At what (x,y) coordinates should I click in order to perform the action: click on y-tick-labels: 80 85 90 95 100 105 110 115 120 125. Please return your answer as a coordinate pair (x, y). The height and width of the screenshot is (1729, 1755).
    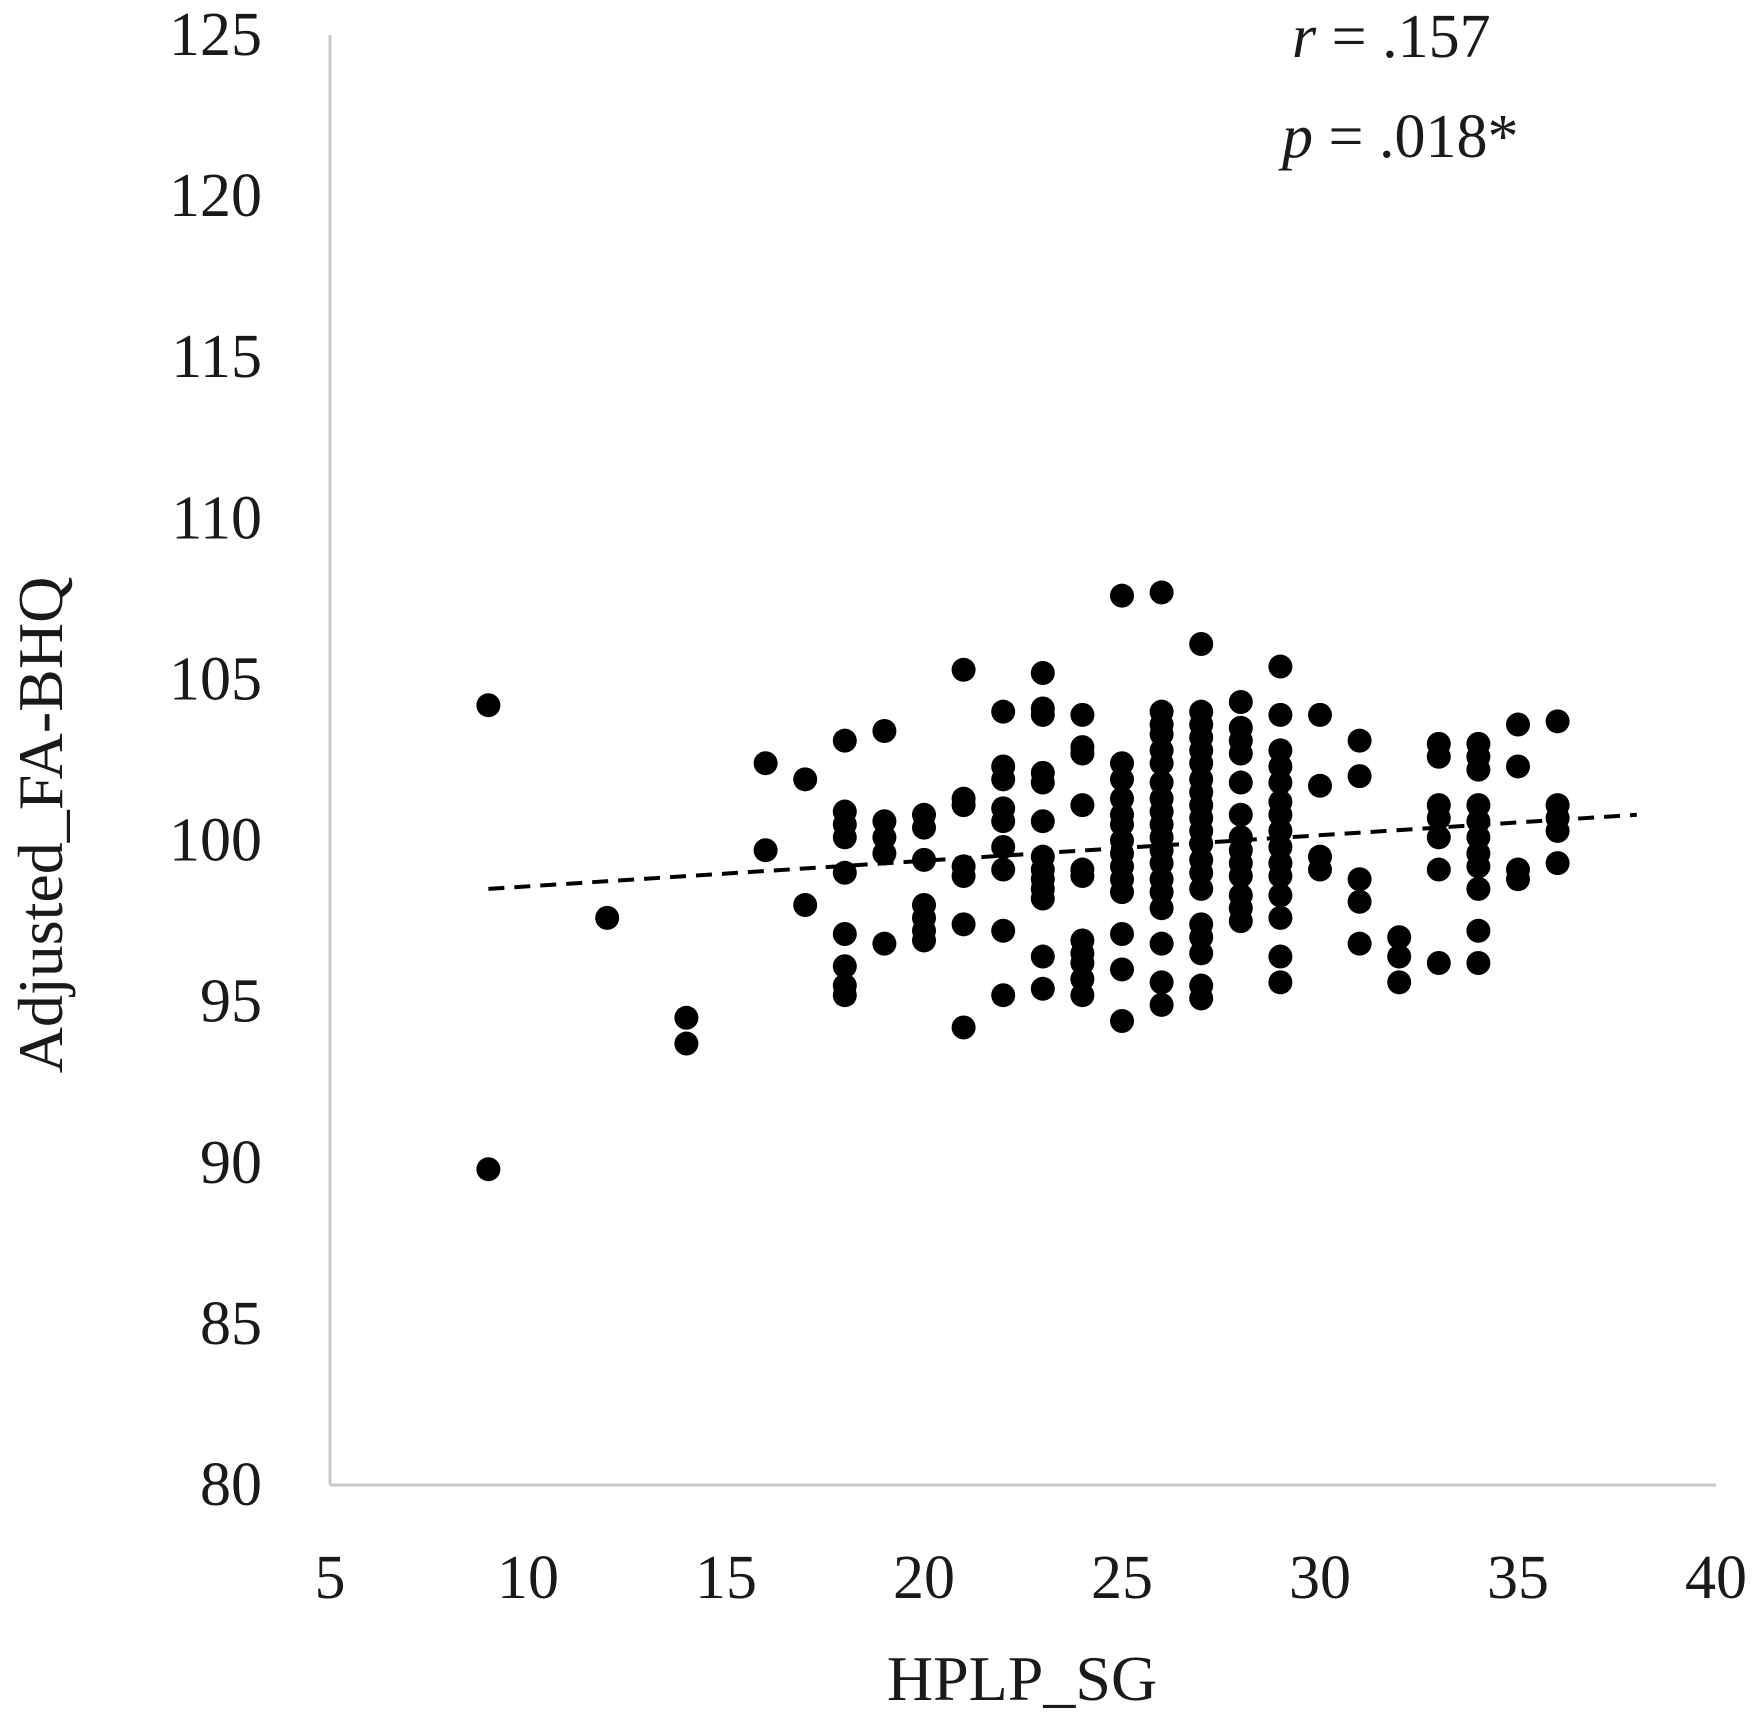
    Looking at the image, I should click on (215, 760).